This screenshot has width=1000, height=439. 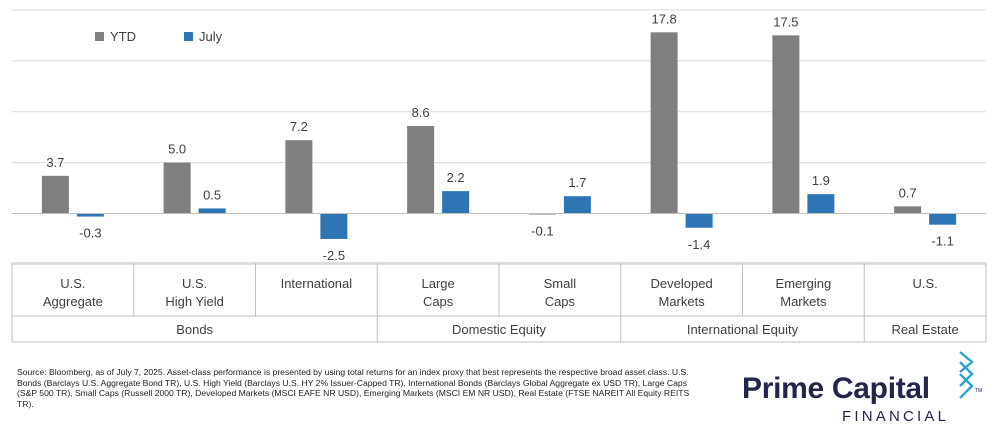 I want to click on data-label-ytd-8: 0.7, so click(x=908, y=192).